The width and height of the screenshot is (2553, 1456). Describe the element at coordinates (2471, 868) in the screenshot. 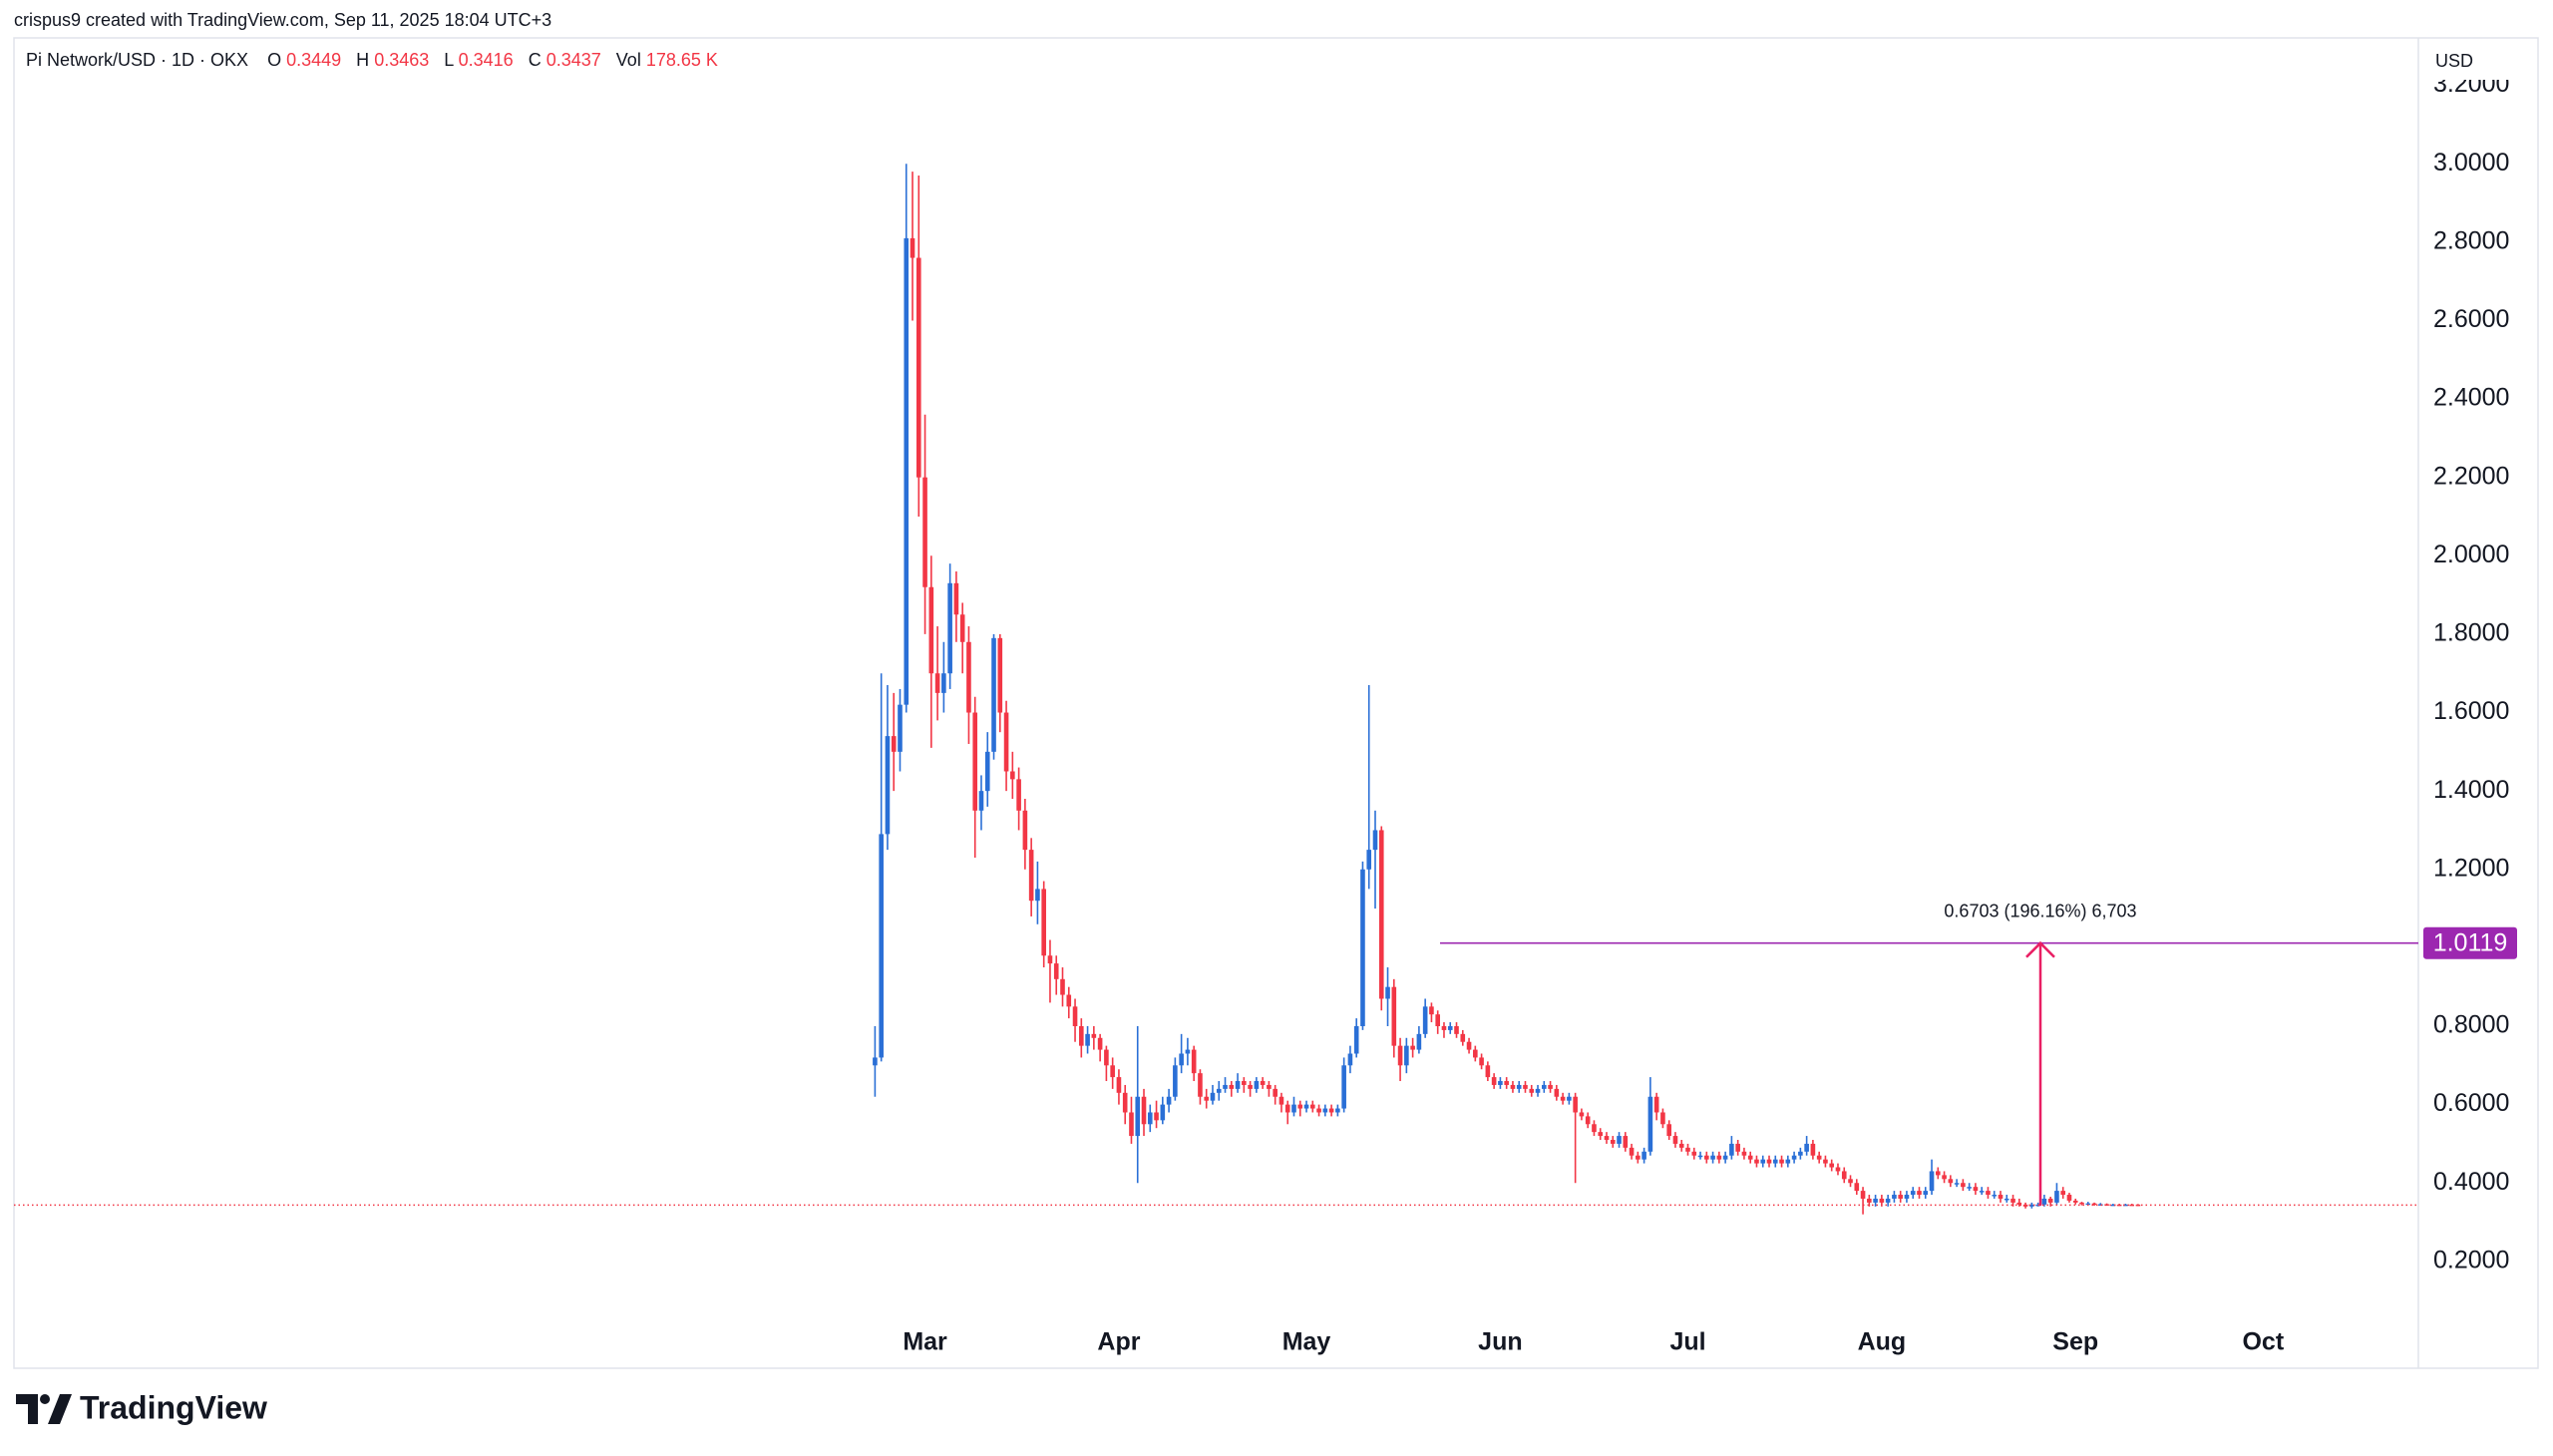

I see `y-tick-label: 1.2000` at that location.